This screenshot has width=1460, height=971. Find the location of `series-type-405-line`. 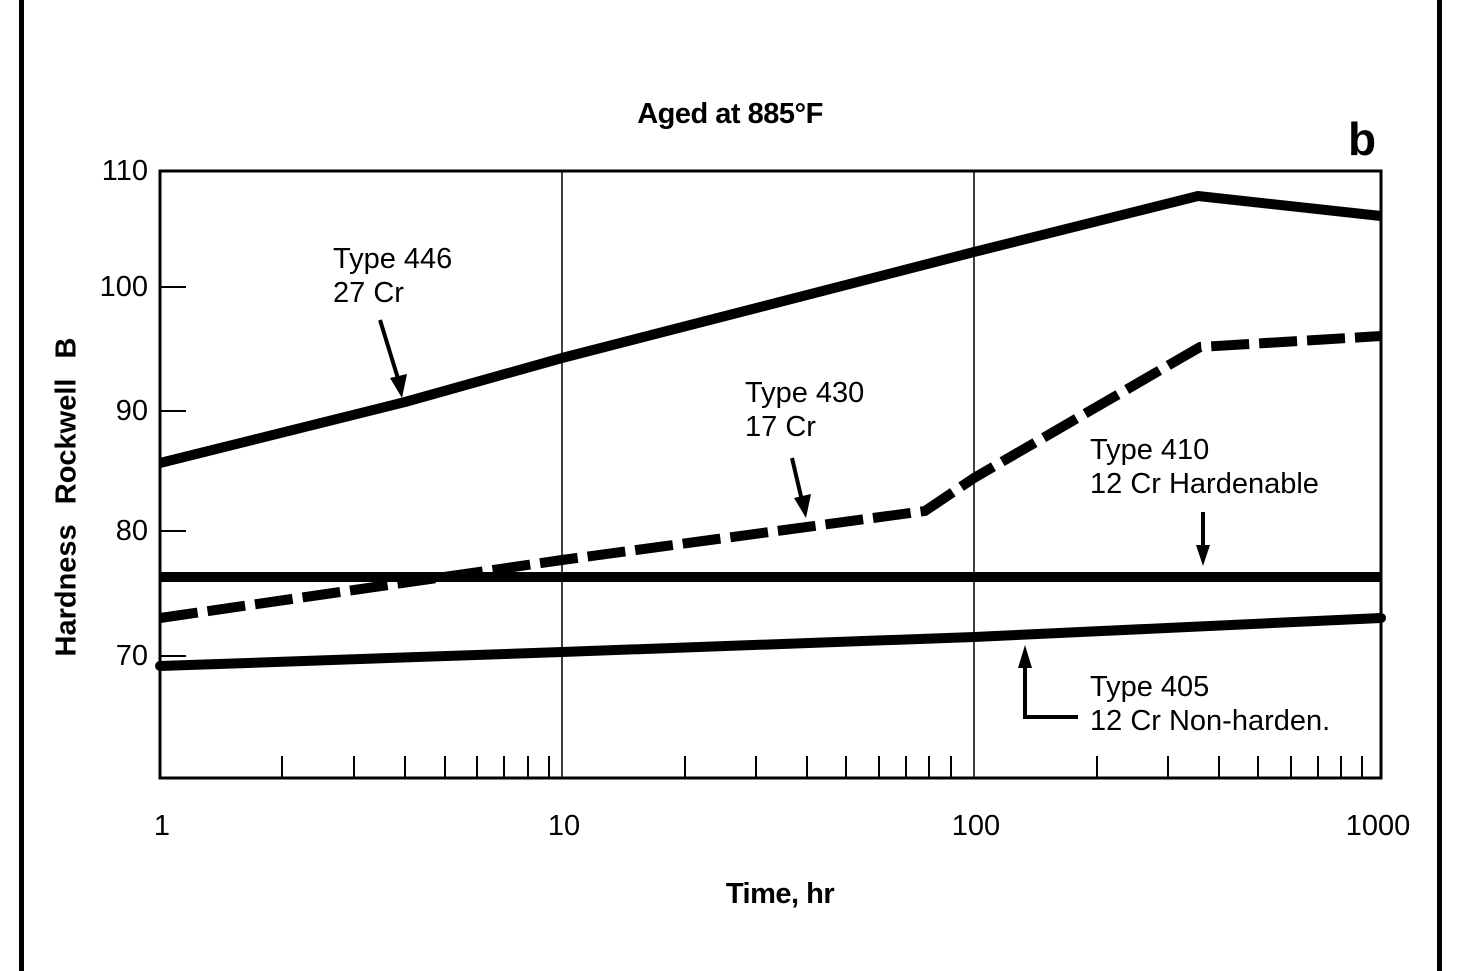

series-type-405-line is located at coordinates (770, 642).